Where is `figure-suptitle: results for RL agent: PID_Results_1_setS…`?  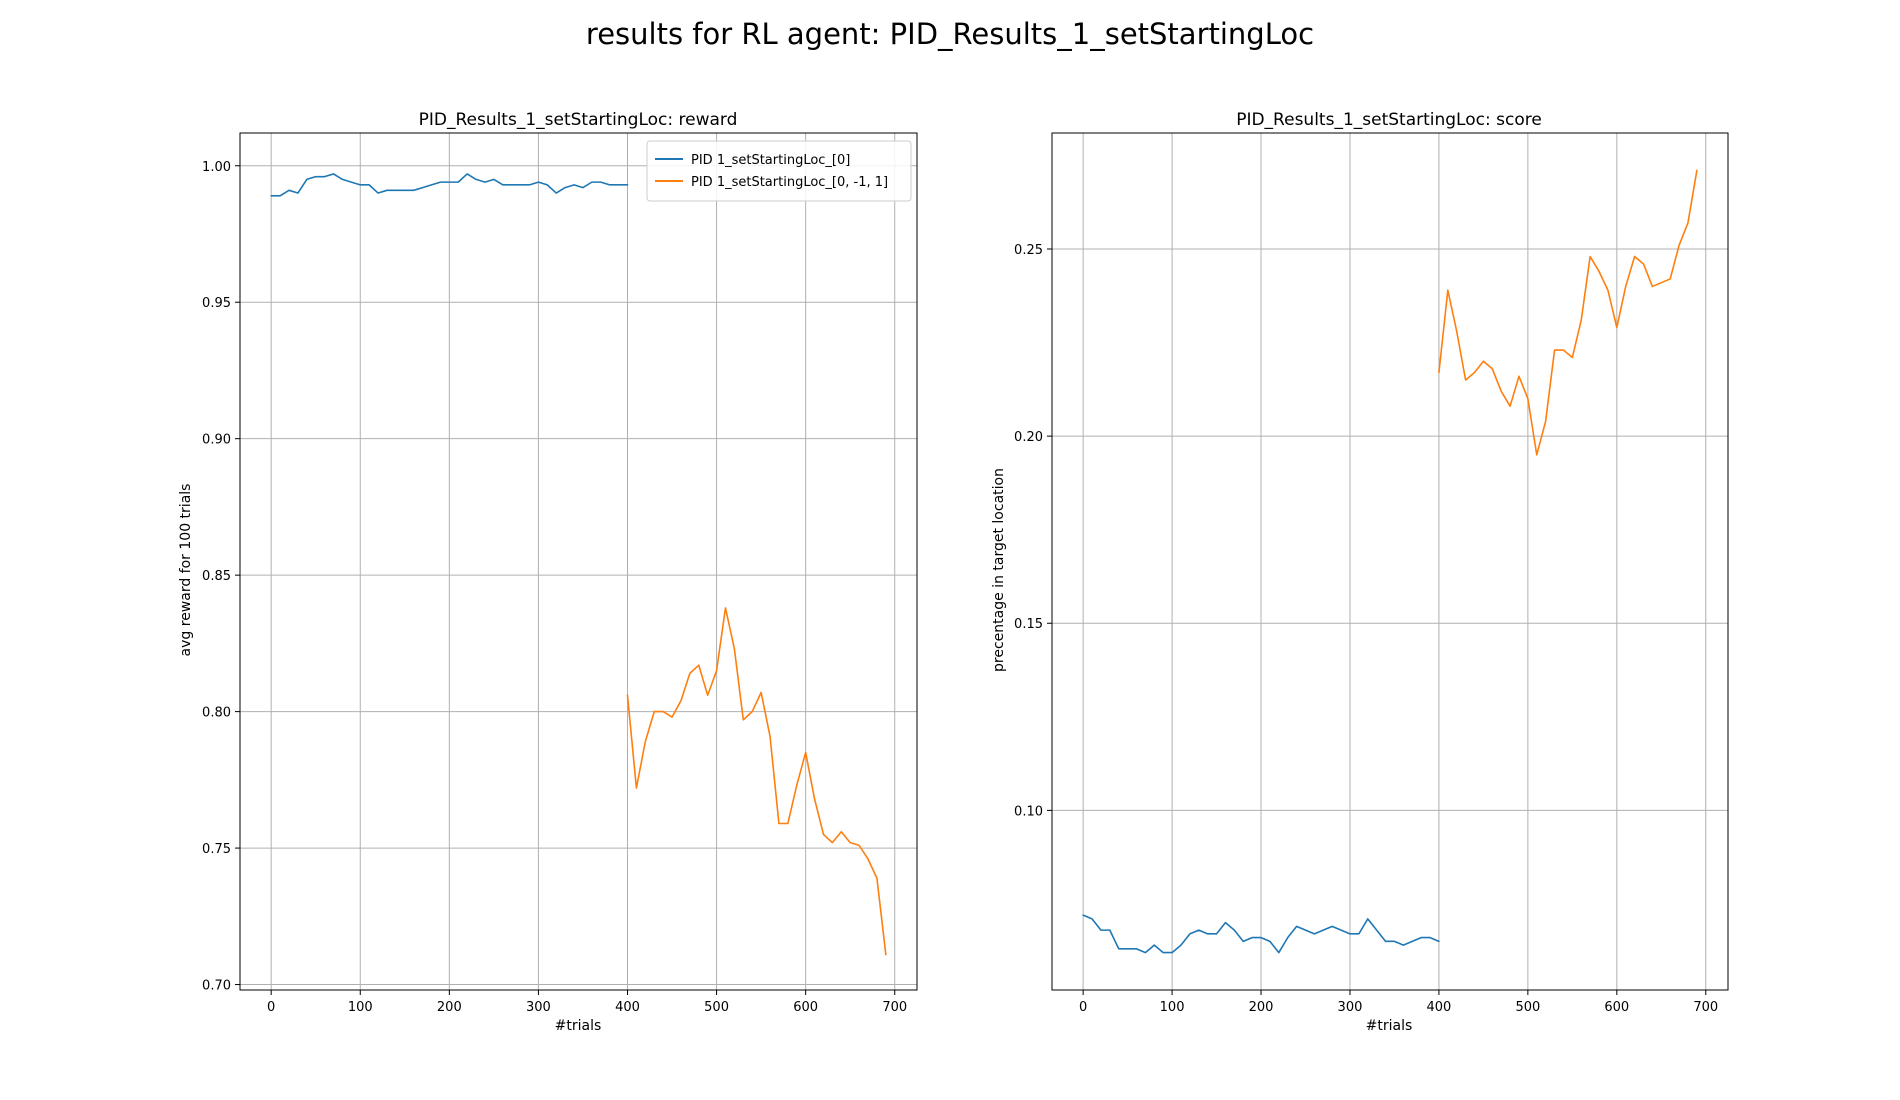
figure-suptitle: results for RL agent: PID_Results_1_setS… is located at coordinates (950, 34).